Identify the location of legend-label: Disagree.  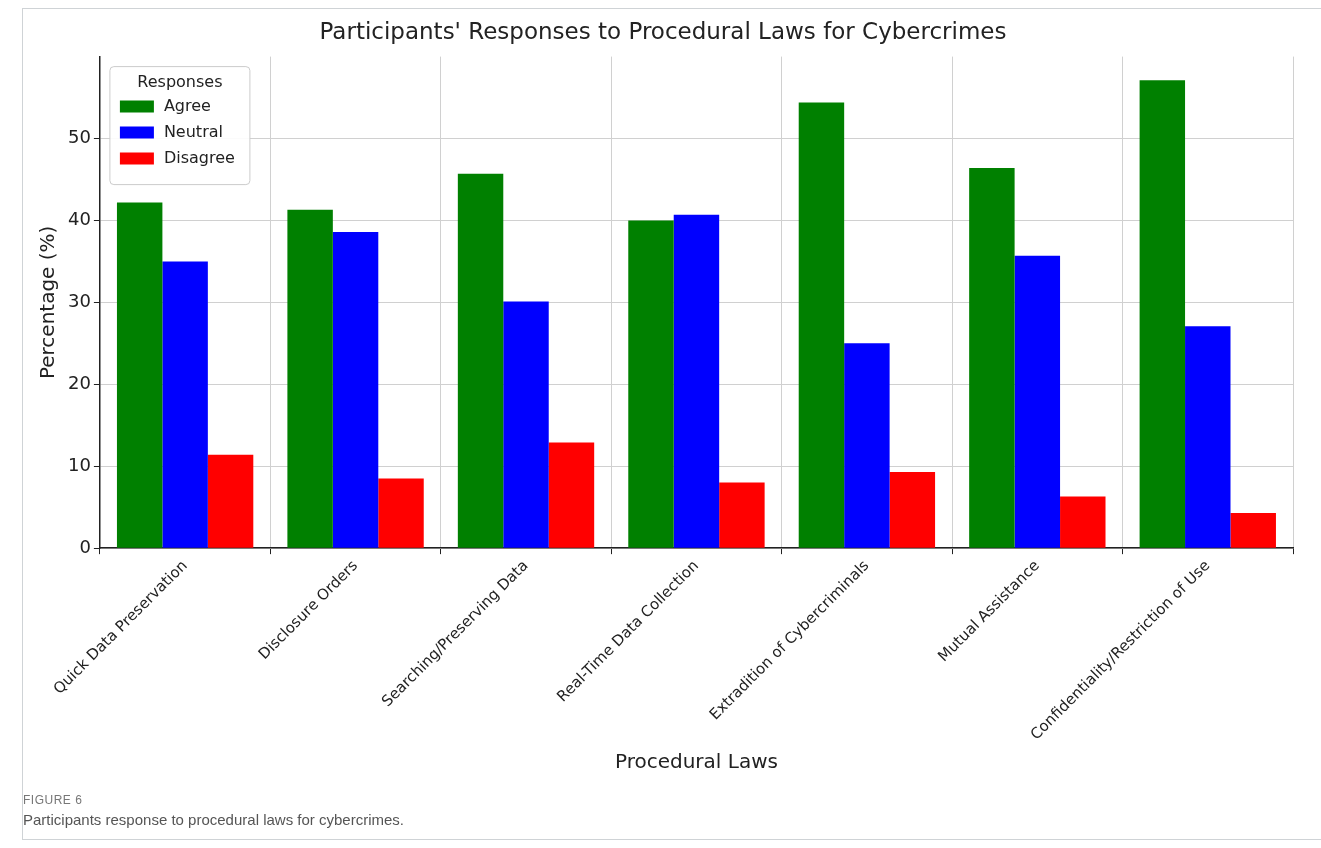
(199, 157).